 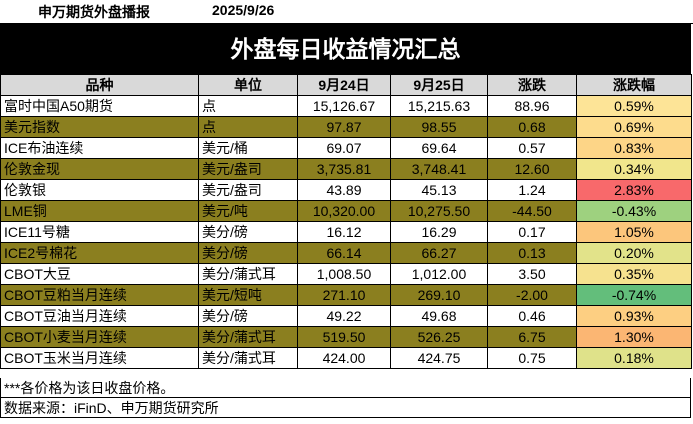 I want to click on cell-name: 伦敦银, so click(x=100, y=190).